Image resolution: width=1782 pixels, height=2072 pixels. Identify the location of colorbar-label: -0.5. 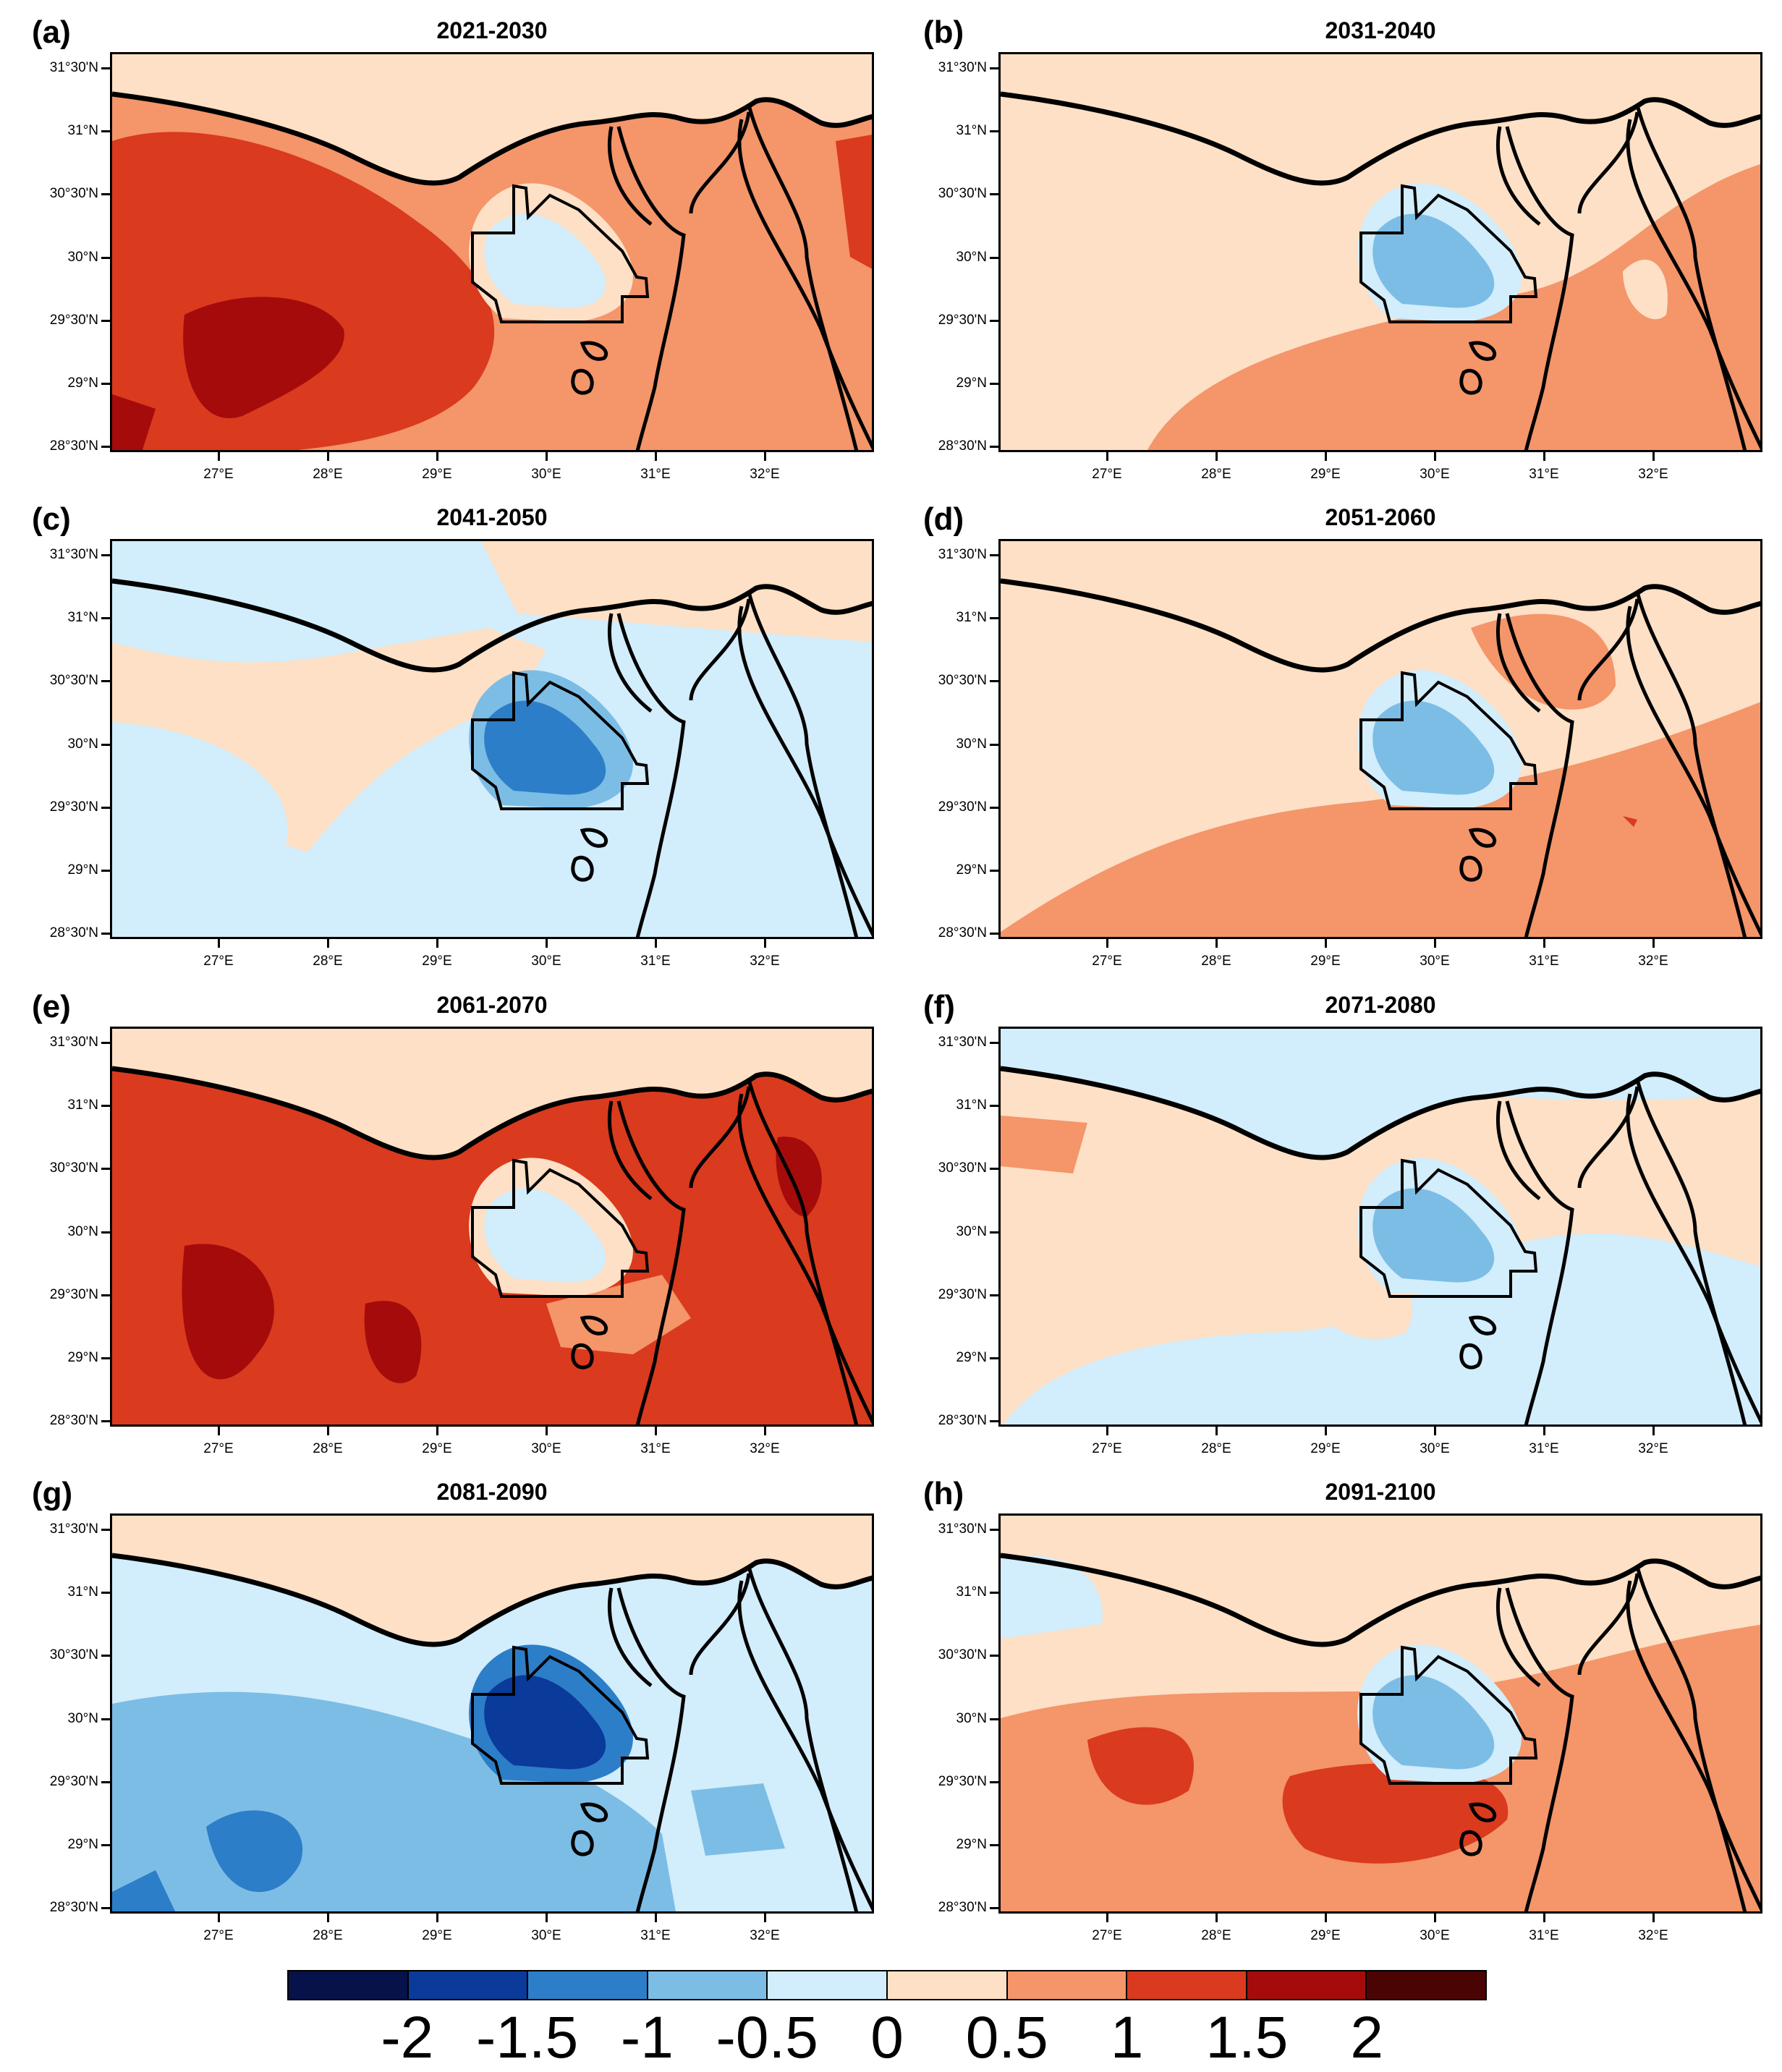
(767, 2038).